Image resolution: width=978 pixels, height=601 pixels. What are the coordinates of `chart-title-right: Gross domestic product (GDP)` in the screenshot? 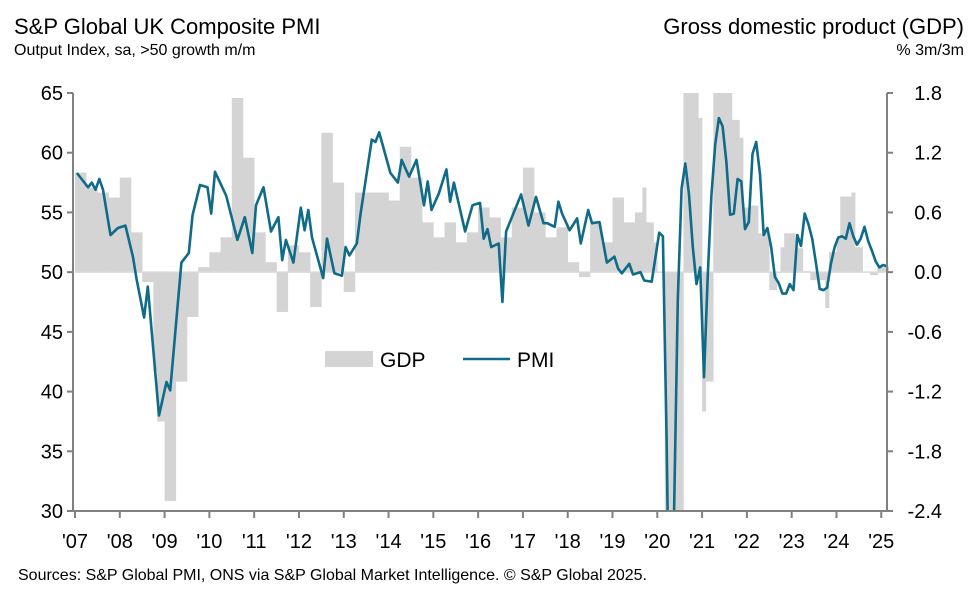 It's located at (813, 26).